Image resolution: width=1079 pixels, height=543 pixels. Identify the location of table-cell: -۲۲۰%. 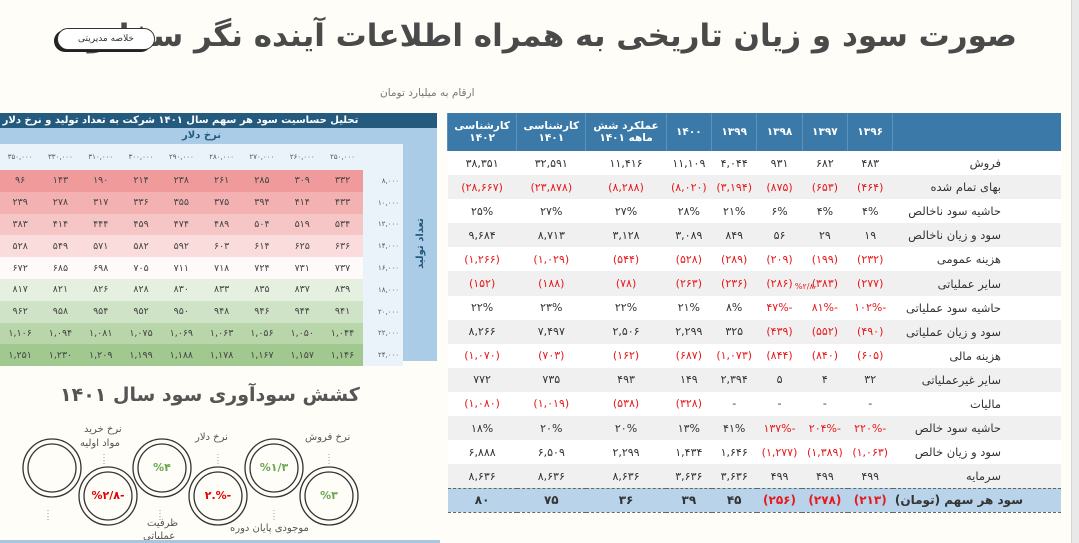
(870, 428).